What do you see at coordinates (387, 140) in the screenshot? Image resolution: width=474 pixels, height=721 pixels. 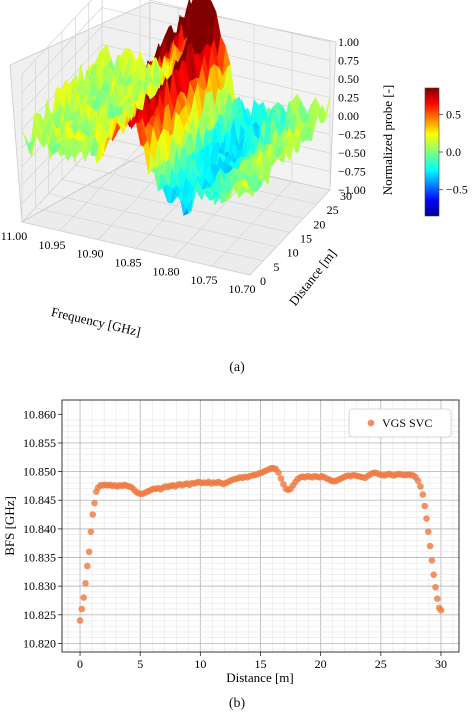 I see `z-axis-label: Normalized probe [-]` at bounding box center [387, 140].